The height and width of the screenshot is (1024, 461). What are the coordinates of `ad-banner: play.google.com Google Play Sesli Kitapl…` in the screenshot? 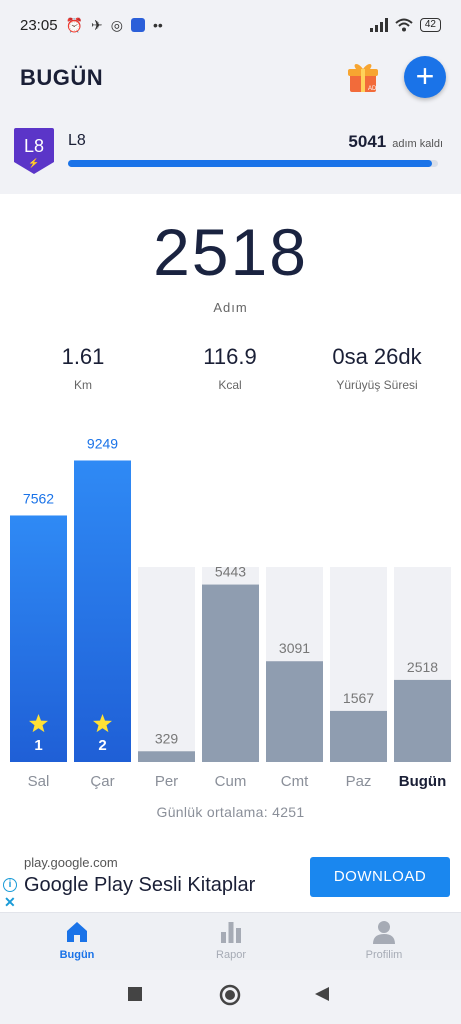 It's located at (230, 876).